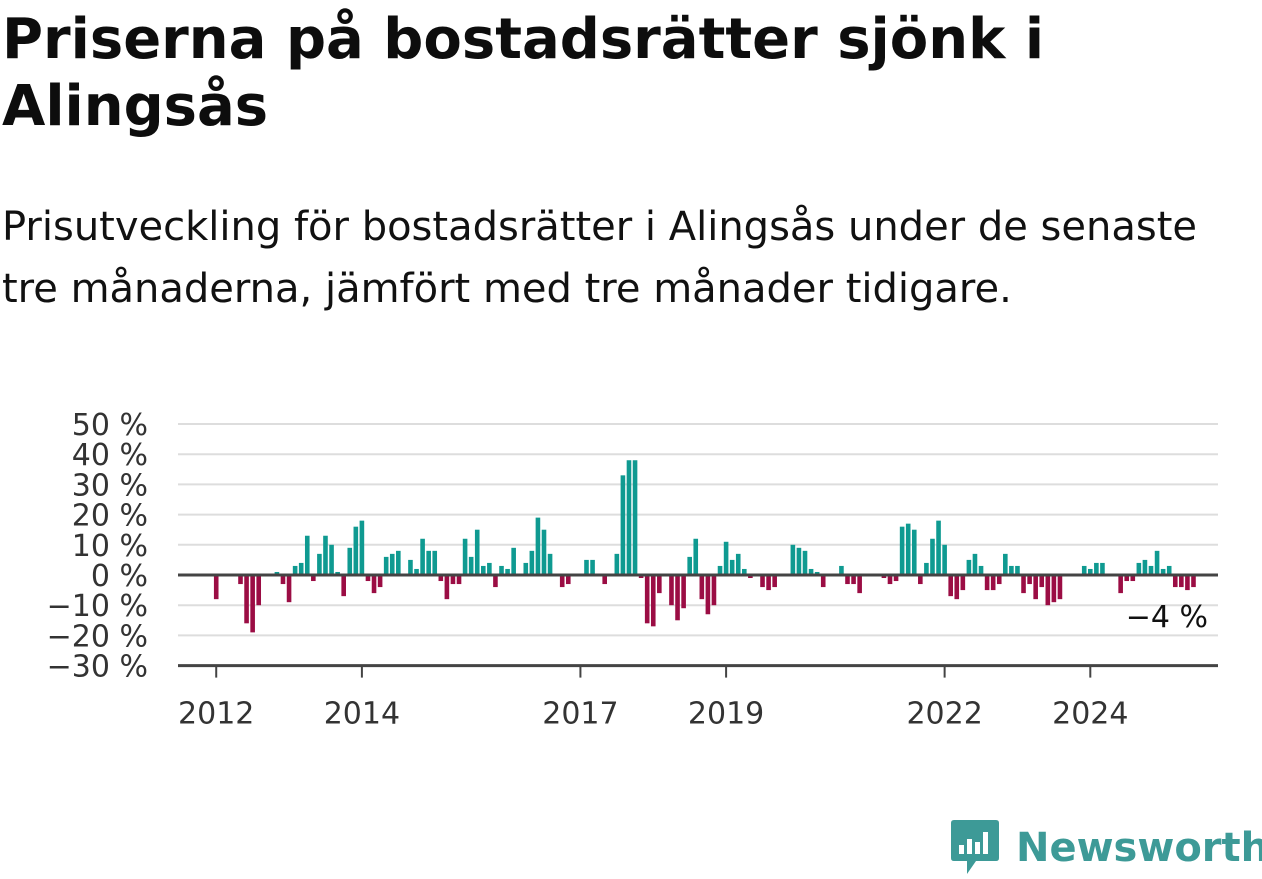 The height and width of the screenshot is (879, 1262). I want to click on y-tick-label: 0 %, so click(119, 576).